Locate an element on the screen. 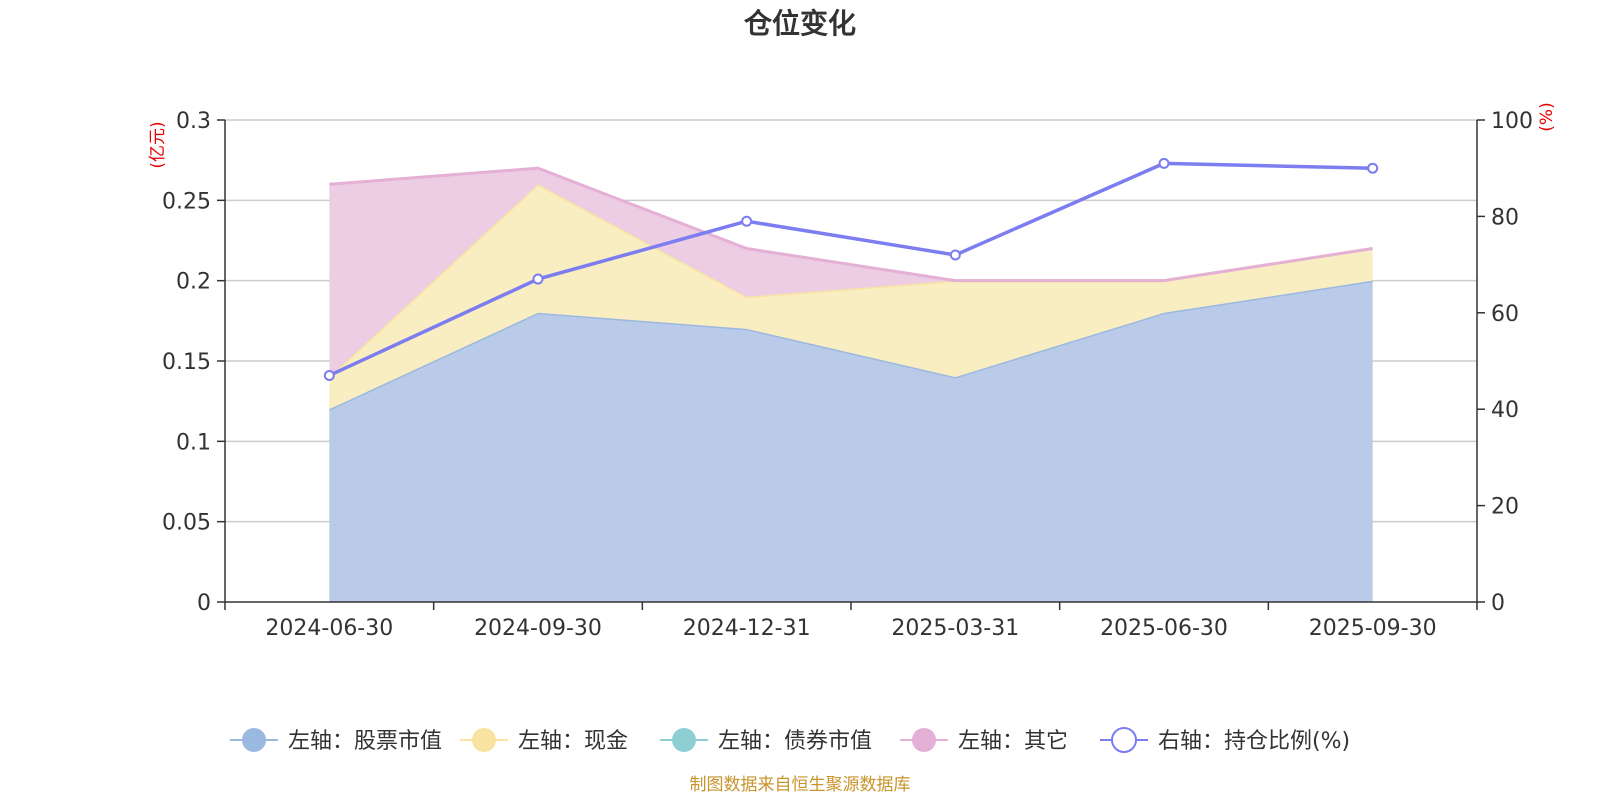 The image size is (1600, 800). left-tick-label: 0.15 is located at coordinates (186, 362).